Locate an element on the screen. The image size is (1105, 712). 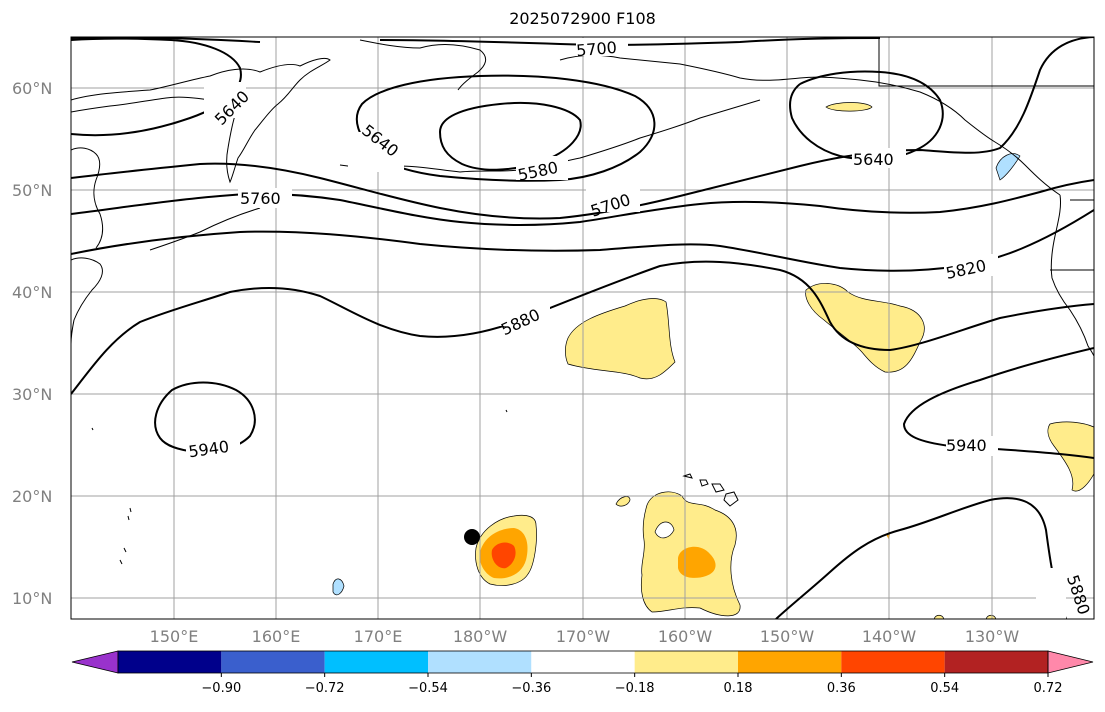
lon-label: 170°W is located at coordinates (583, 636).